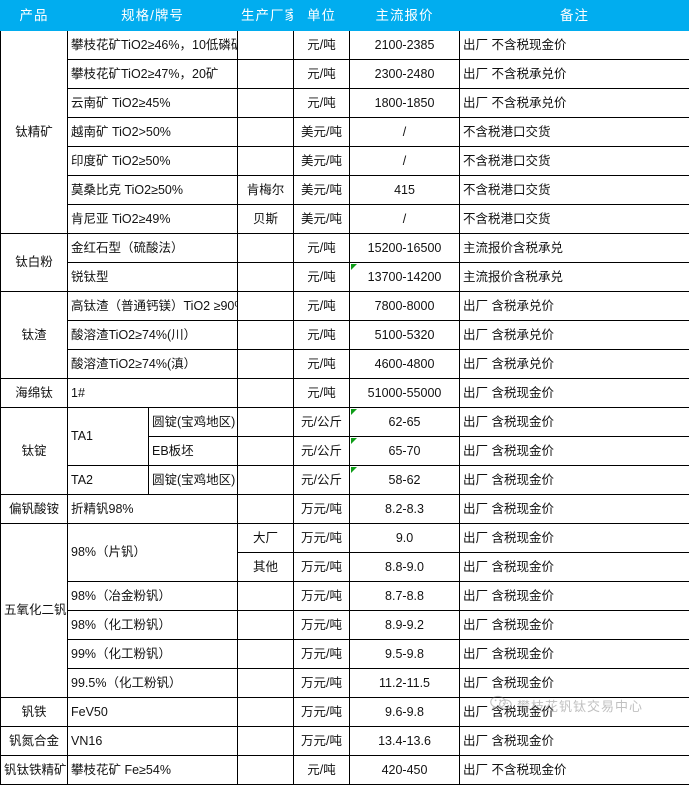  What do you see at coordinates (153, 74) in the screenshot?
I see `spec-cell: 攀枝花矿TiO2≥47%，20矿` at bounding box center [153, 74].